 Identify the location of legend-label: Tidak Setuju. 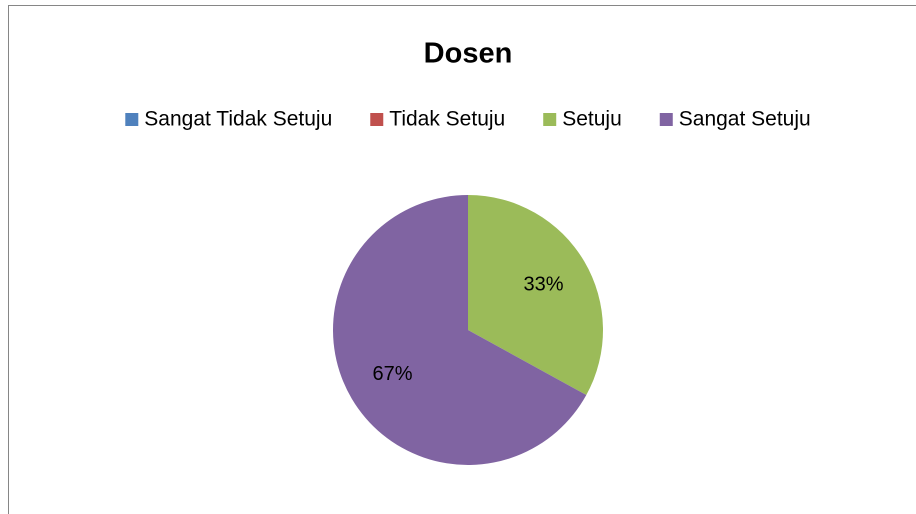
(447, 119).